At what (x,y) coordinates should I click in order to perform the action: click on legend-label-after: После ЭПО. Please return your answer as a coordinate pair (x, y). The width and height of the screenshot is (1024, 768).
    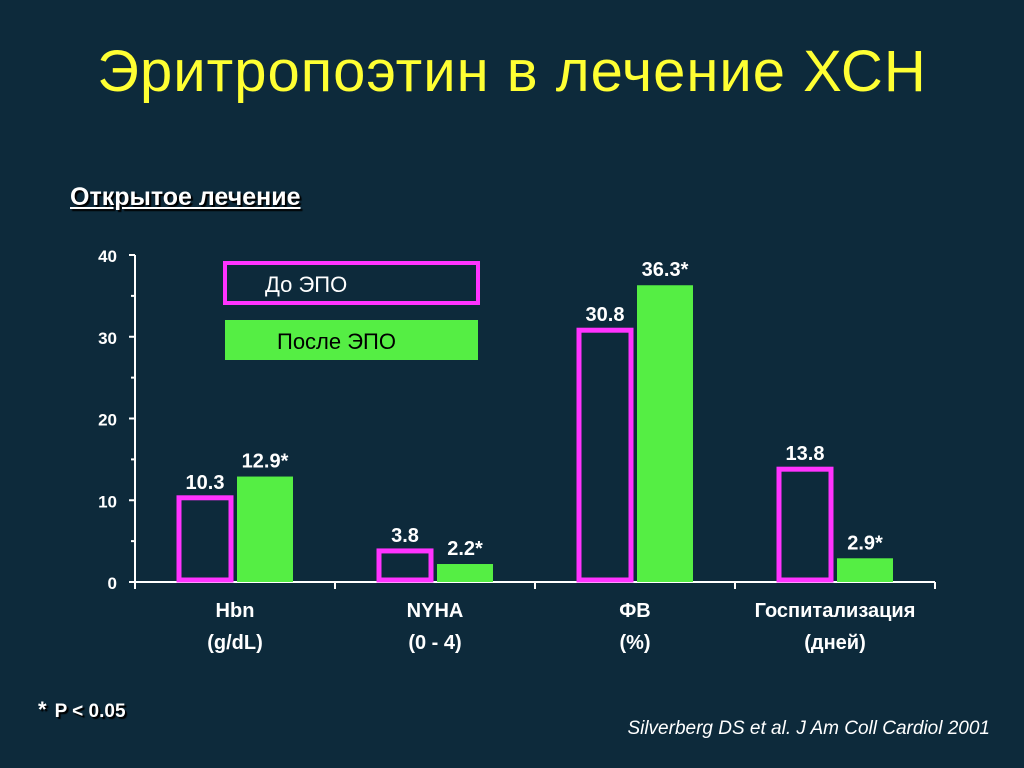
    Looking at the image, I should click on (336, 341).